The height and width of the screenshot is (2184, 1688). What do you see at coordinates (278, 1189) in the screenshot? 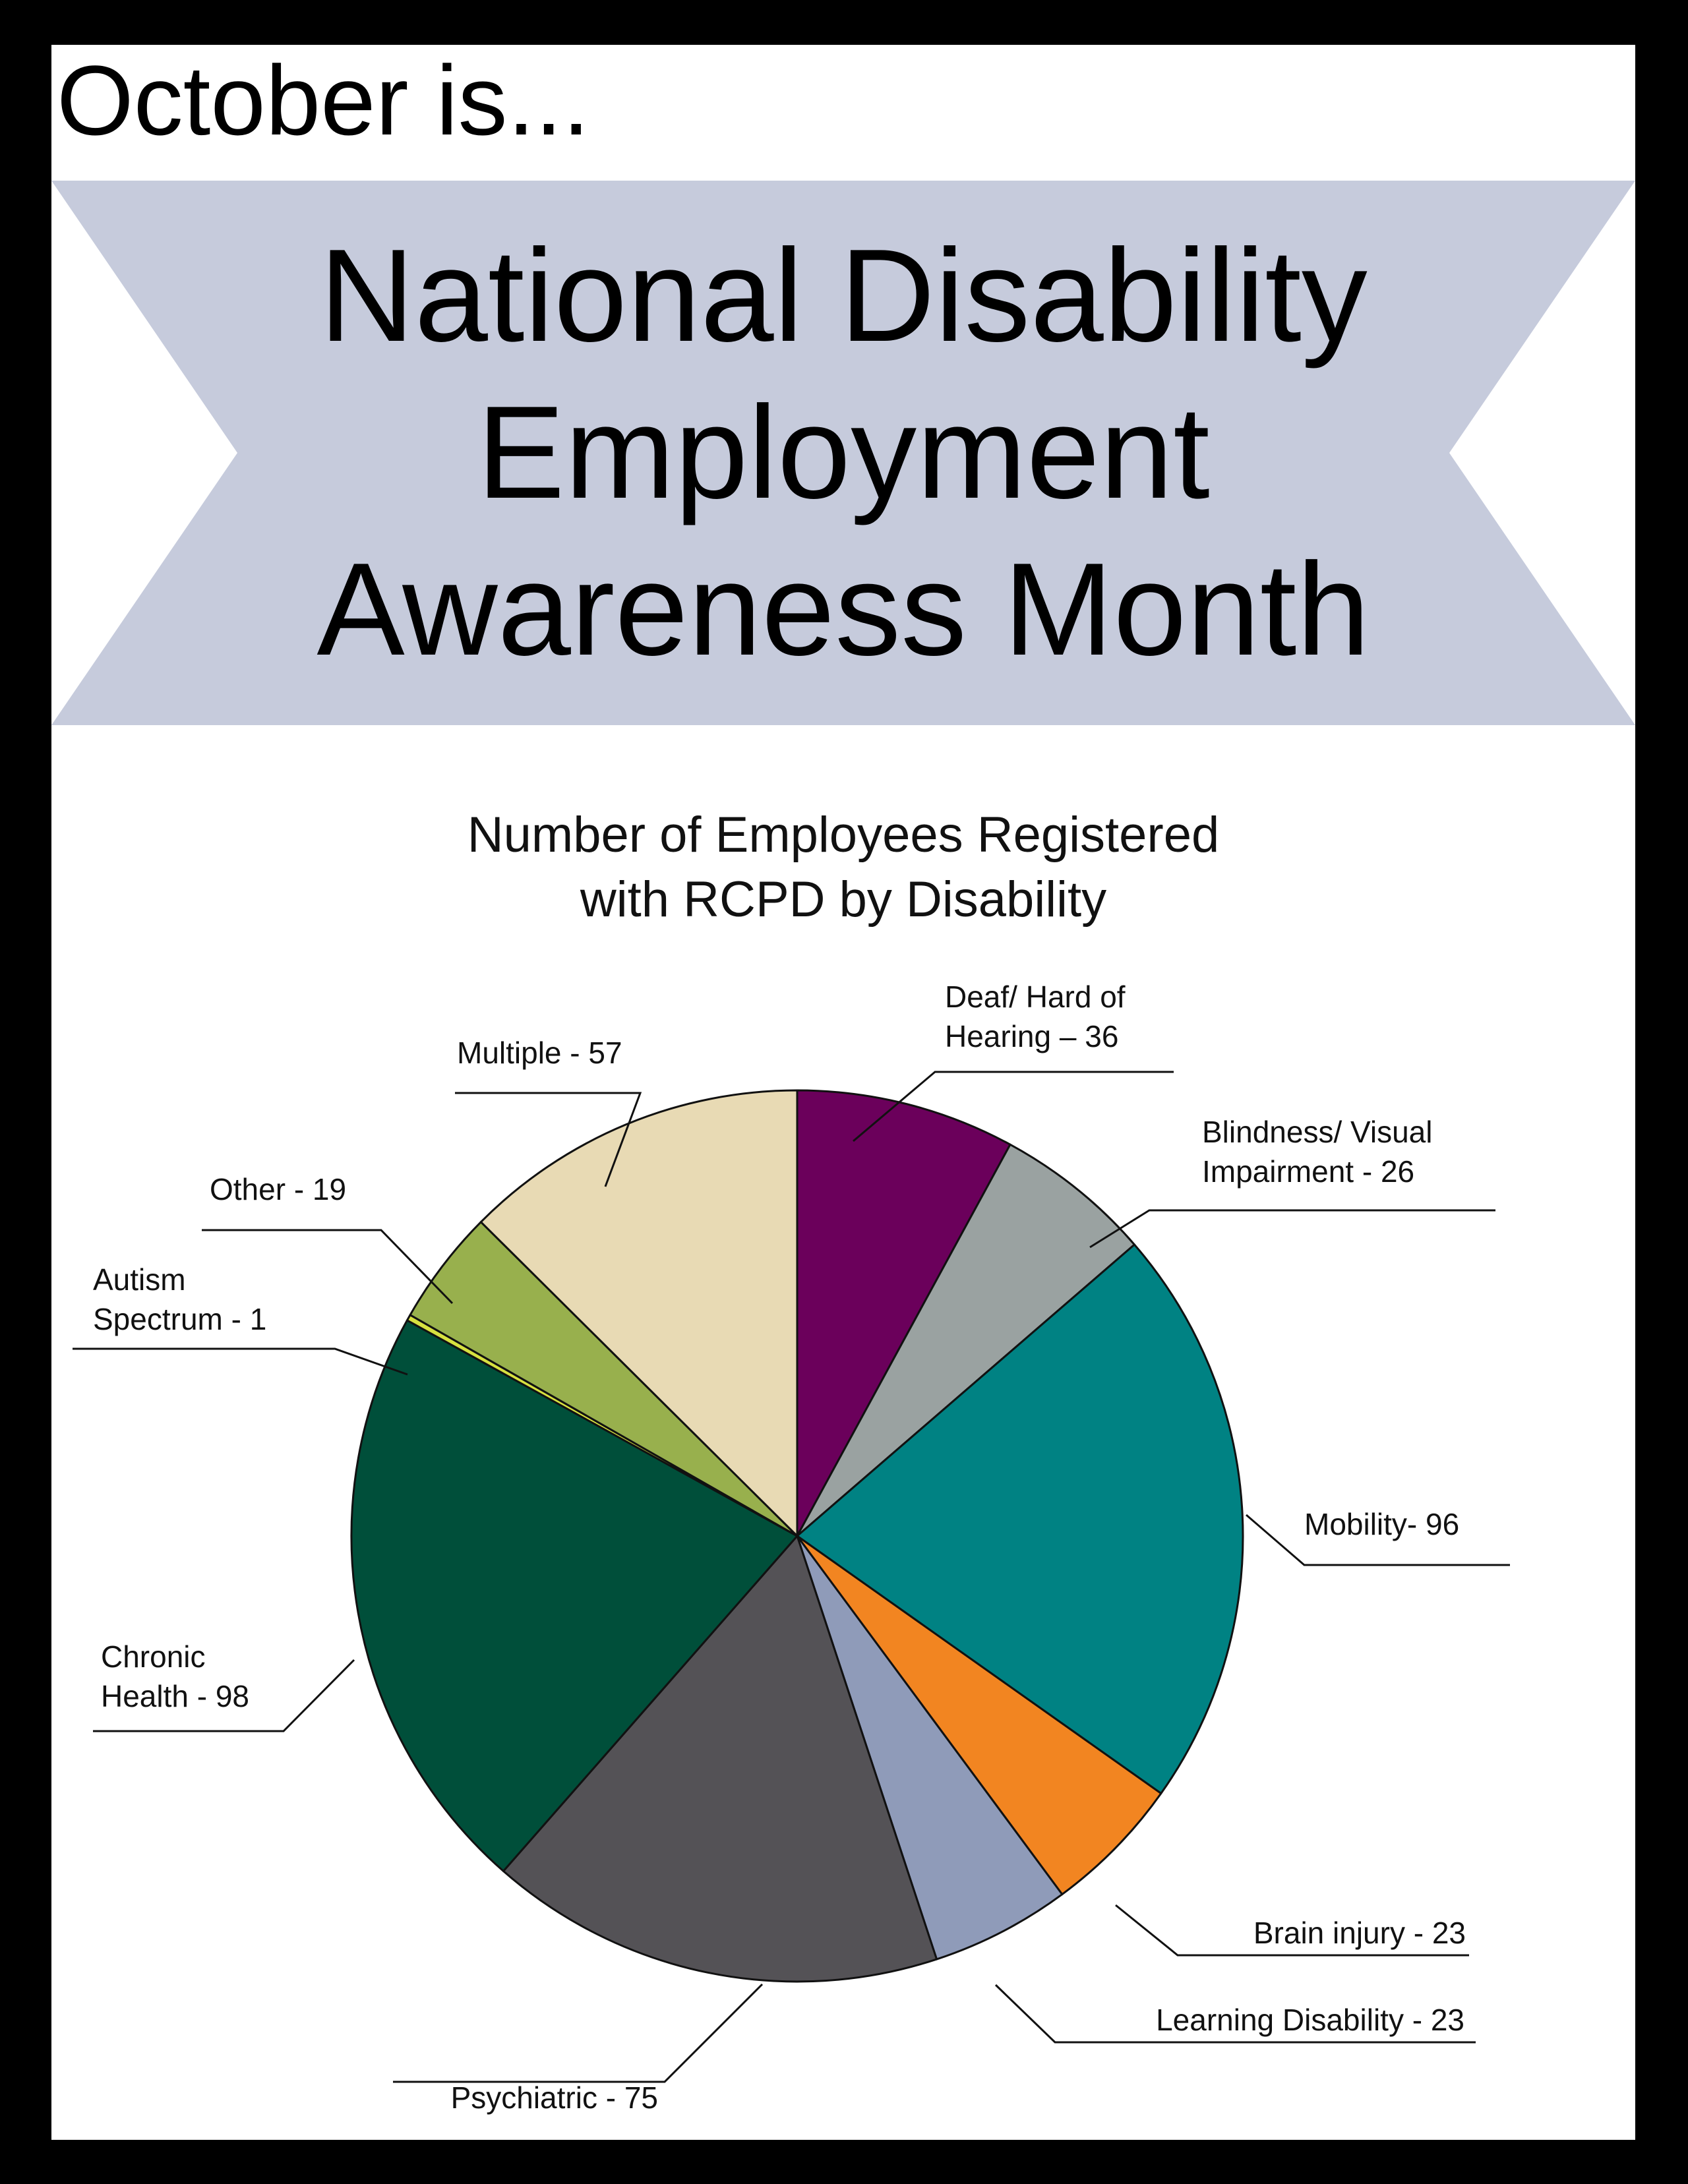
I see `slice-label-9: Other - 19` at bounding box center [278, 1189].